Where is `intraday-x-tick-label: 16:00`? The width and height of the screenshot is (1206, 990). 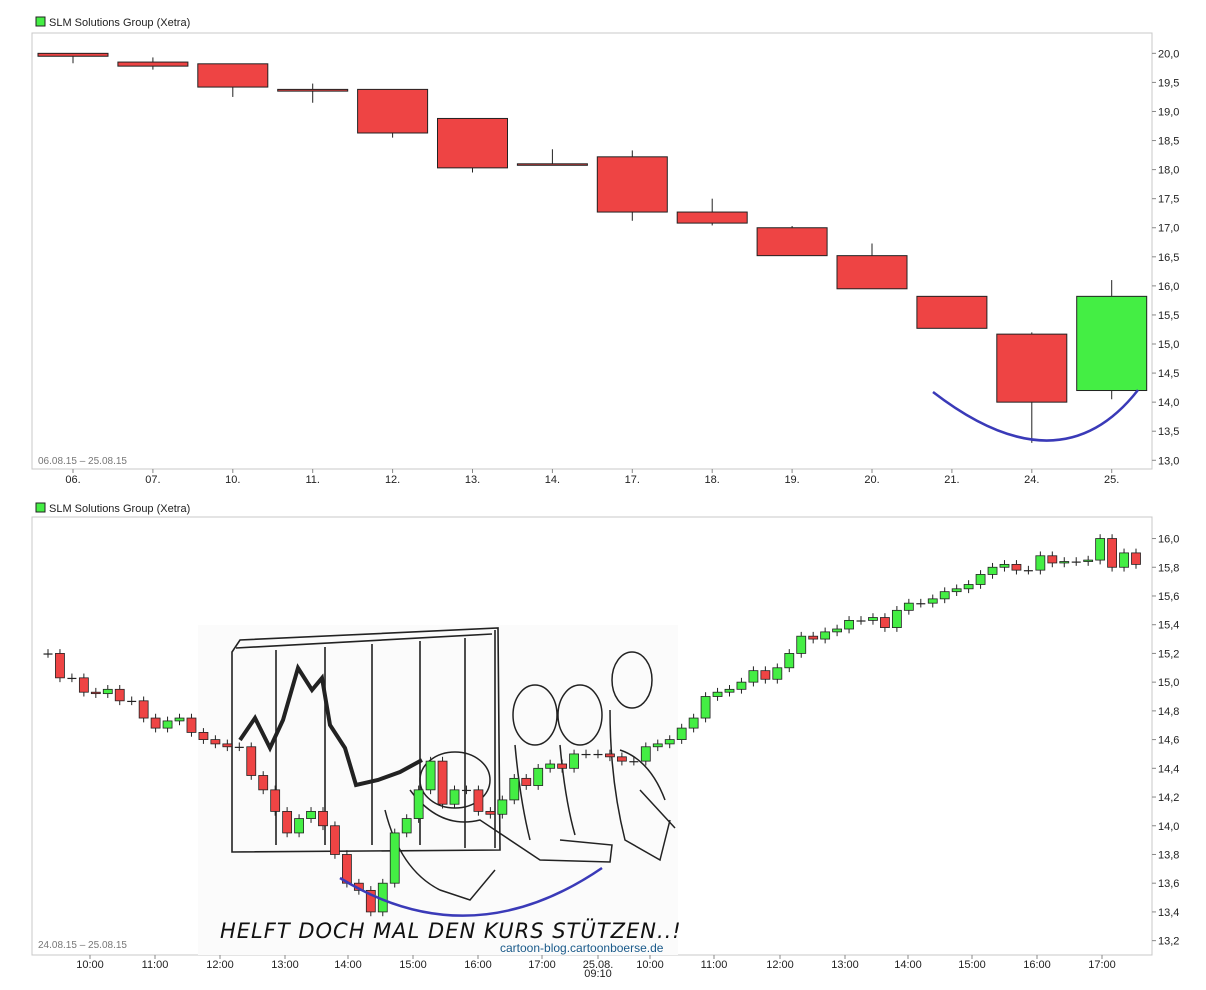 intraday-x-tick-label: 16:00 is located at coordinates (1037, 965).